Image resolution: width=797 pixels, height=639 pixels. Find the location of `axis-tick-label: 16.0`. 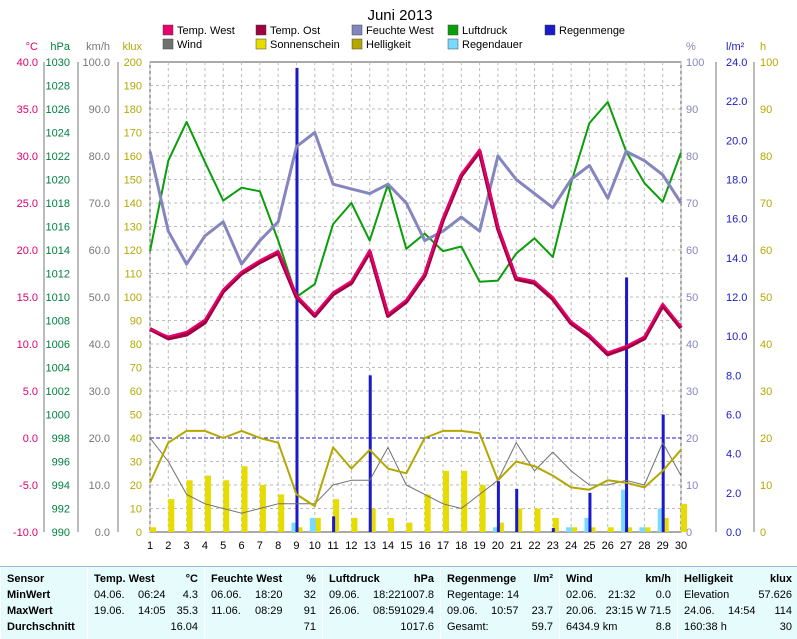

axis-tick-label: 16.0 is located at coordinates (736, 220).